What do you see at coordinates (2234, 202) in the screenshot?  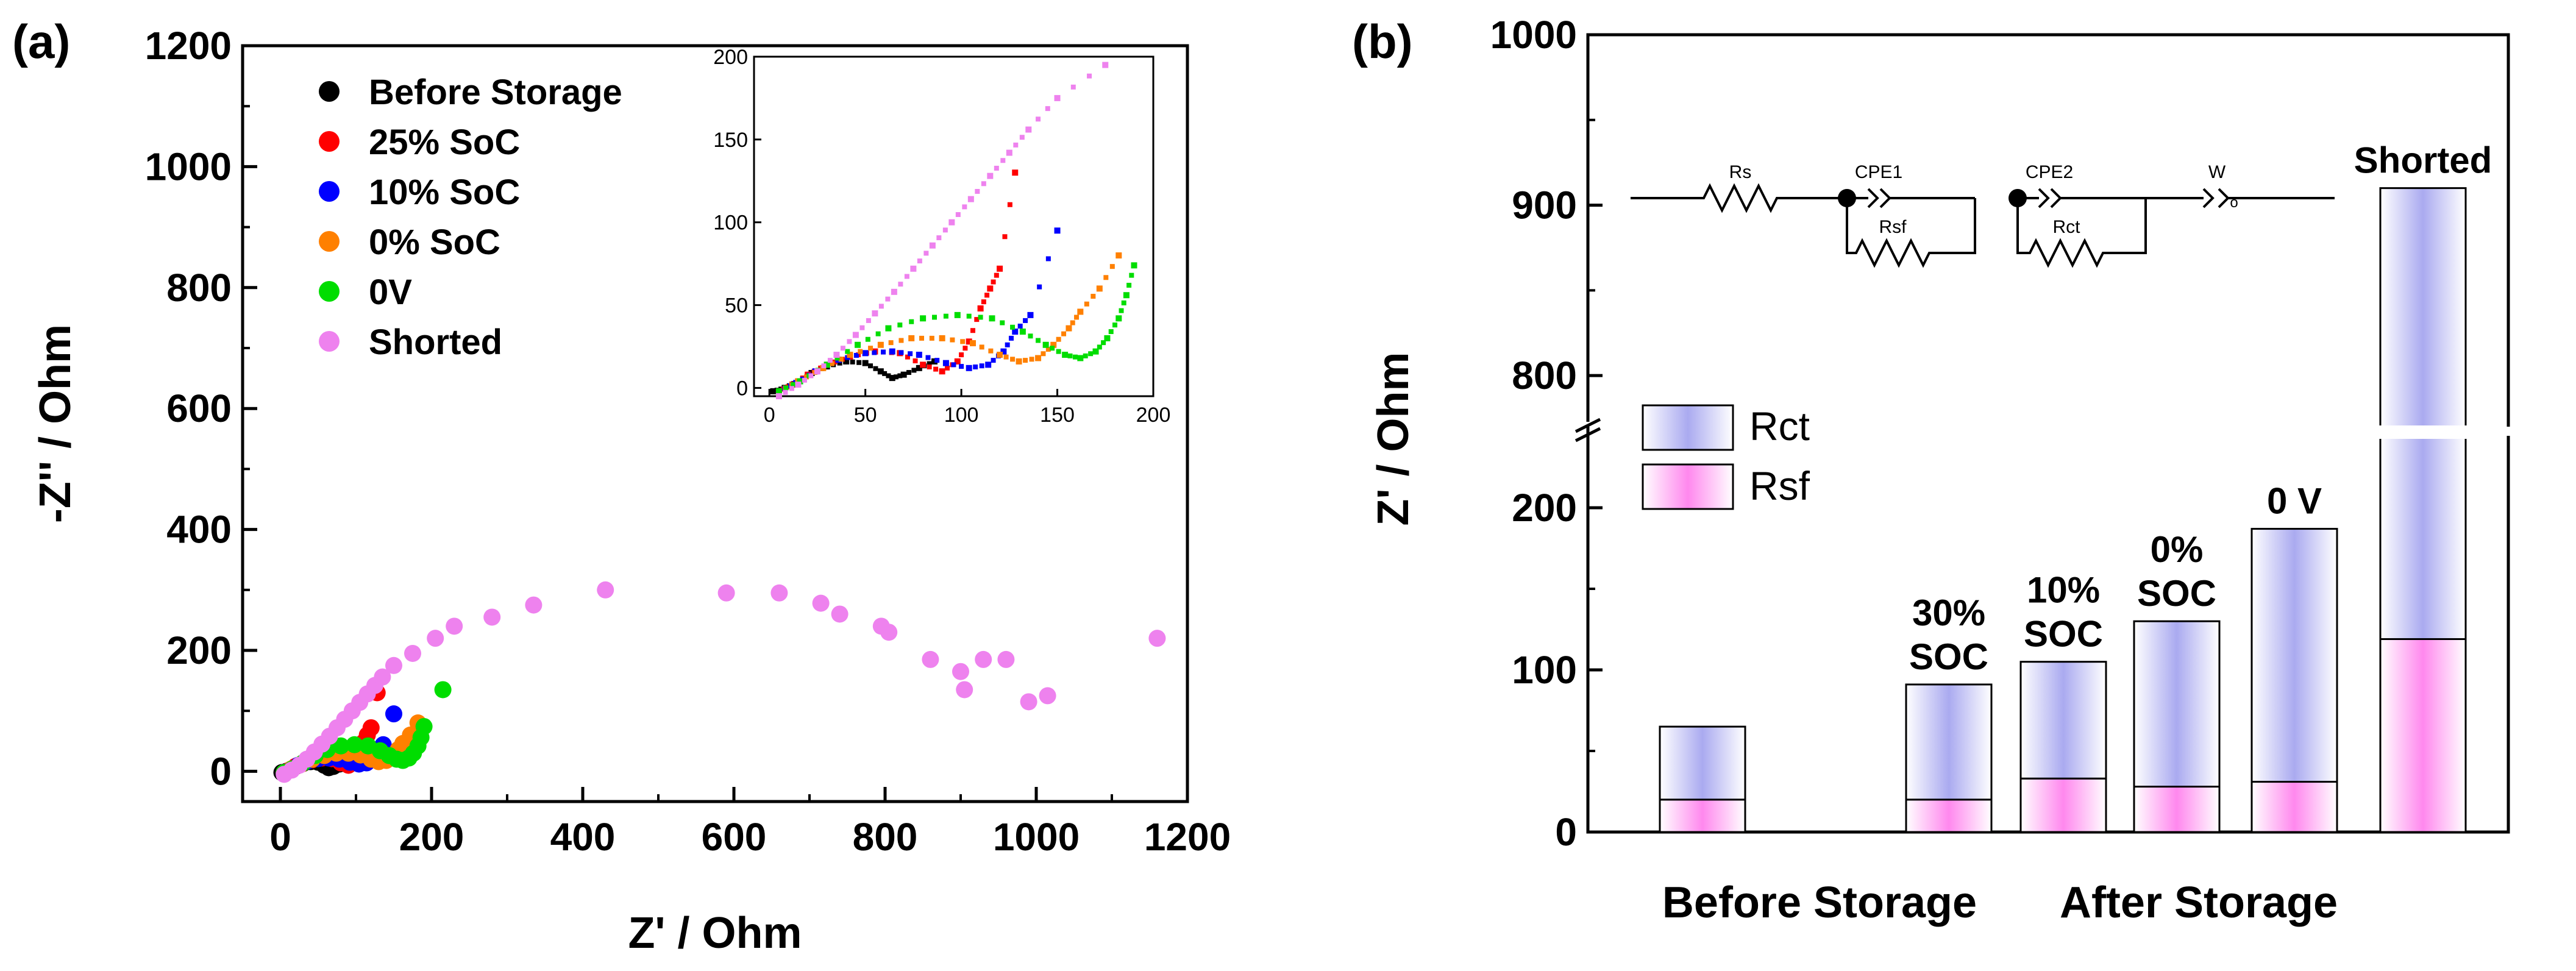 I see `circuit-label-w-sub: o` at bounding box center [2234, 202].